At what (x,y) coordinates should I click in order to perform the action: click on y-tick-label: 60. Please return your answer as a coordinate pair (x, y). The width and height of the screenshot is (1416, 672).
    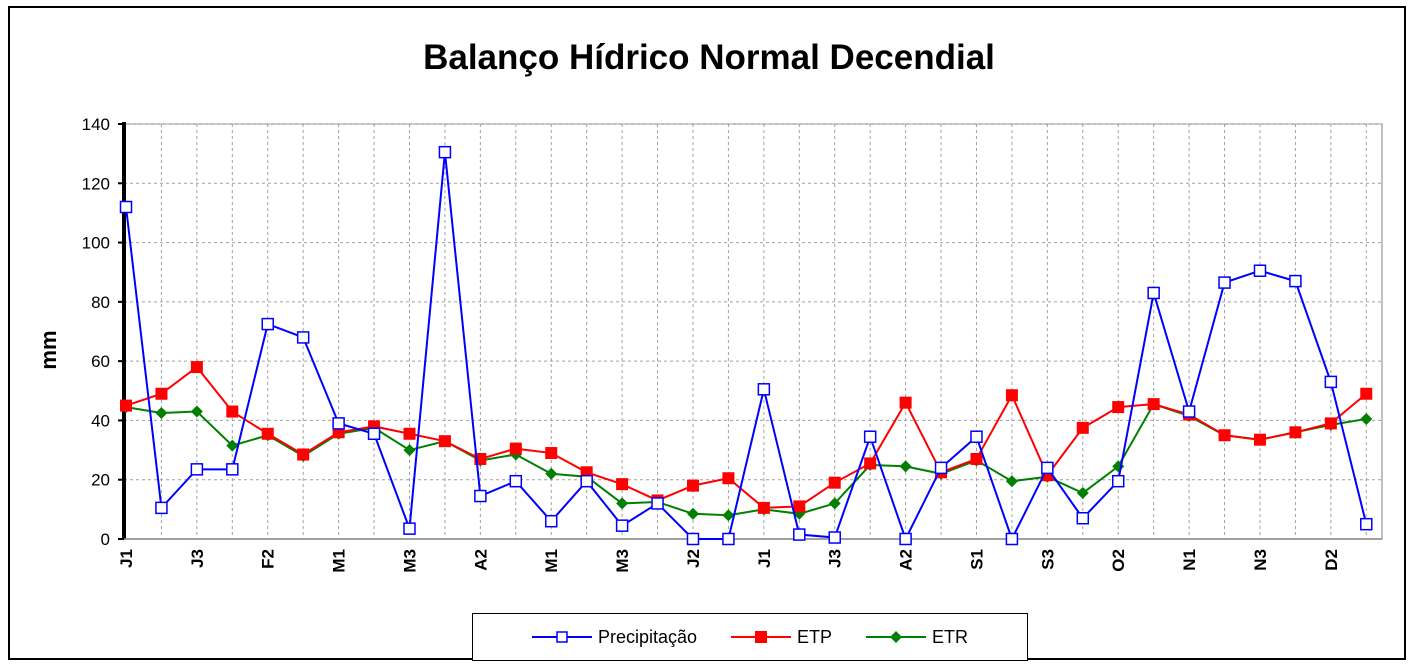
    Looking at the image, I should click on (100, 361).